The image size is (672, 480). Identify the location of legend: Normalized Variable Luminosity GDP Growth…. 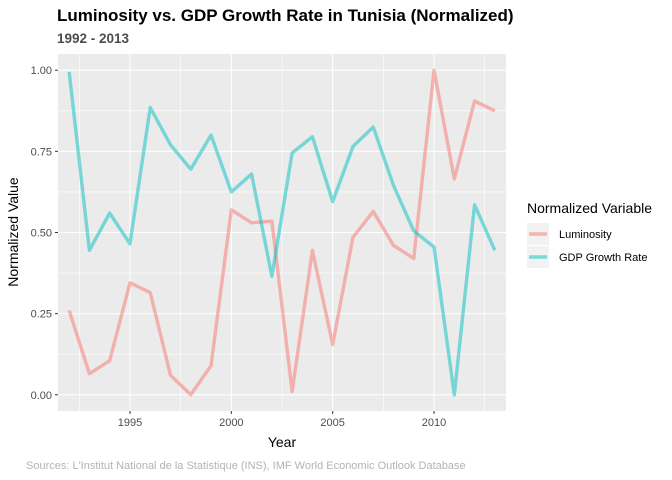
(589, 234).